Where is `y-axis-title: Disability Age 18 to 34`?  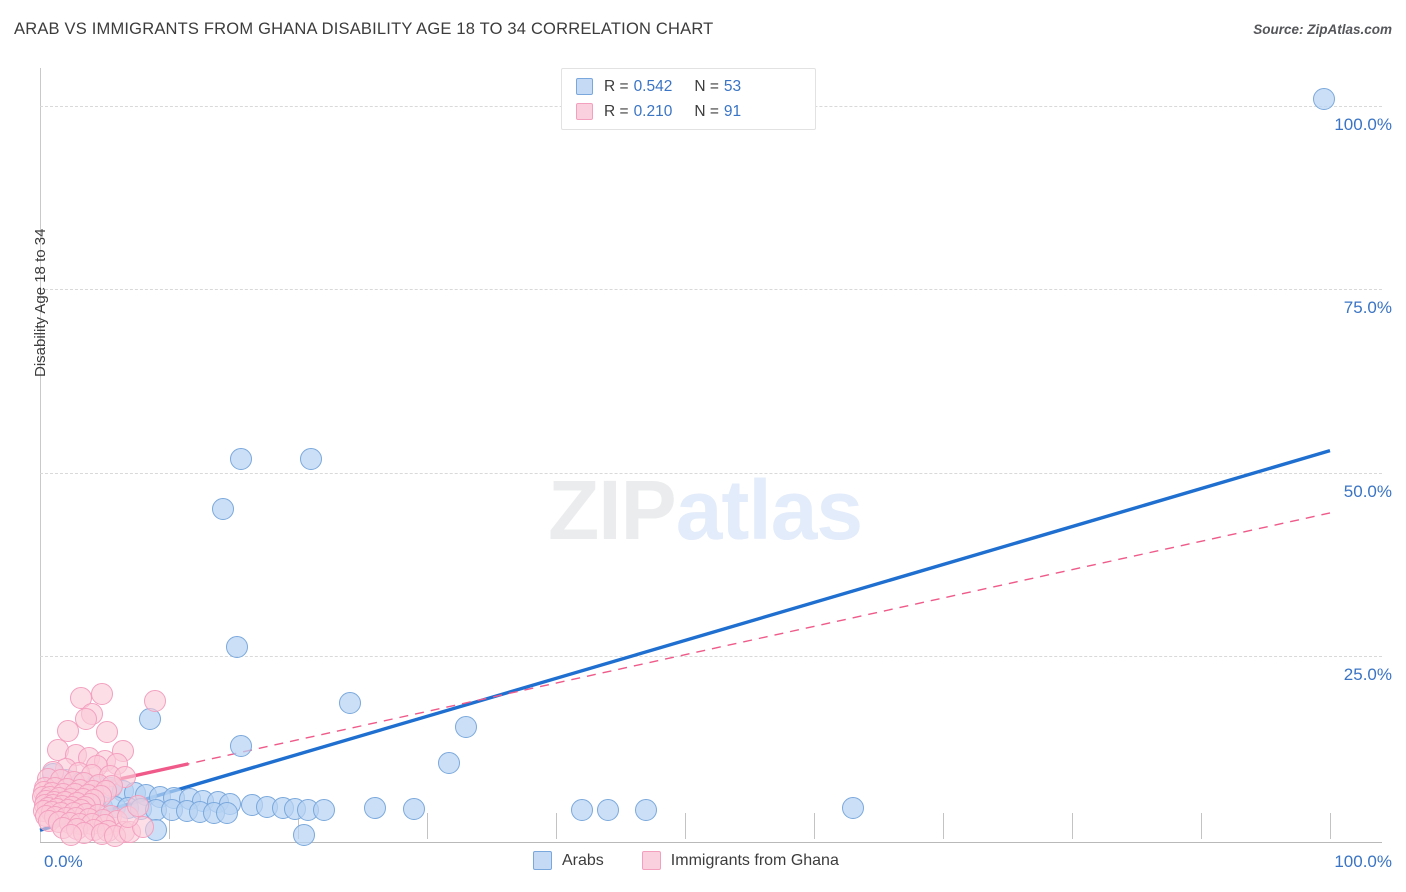
y-axis-title: Disability Age 18 to 34 is located at coordinates (40, 302).